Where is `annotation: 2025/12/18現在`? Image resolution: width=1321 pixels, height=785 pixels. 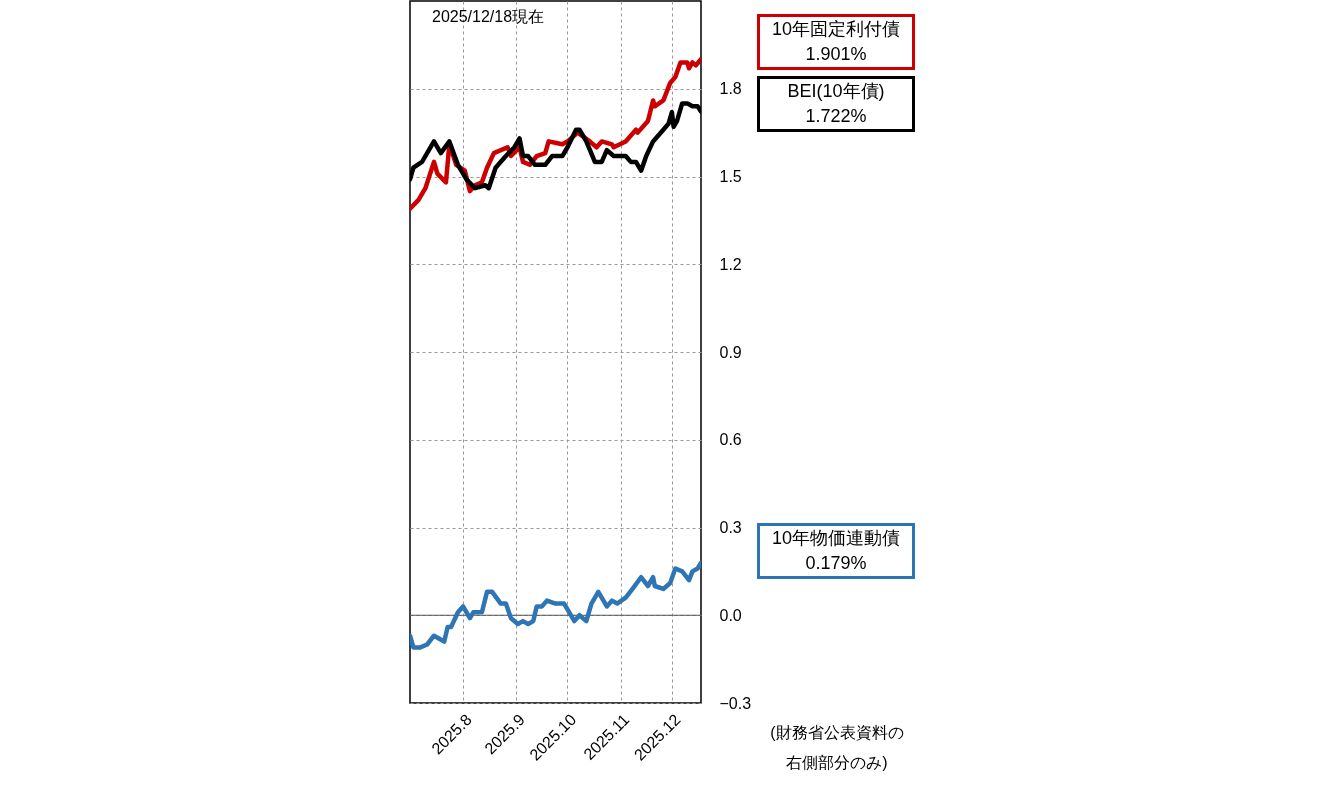 annotation: 2025/12/18現在 is located at coordinates (488, 17).